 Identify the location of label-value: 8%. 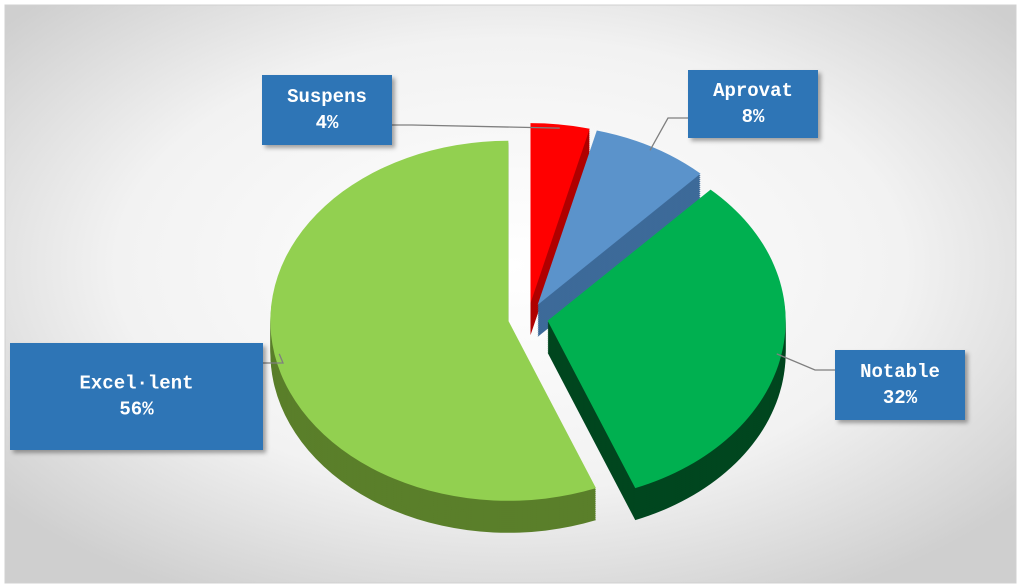
(753, 117).